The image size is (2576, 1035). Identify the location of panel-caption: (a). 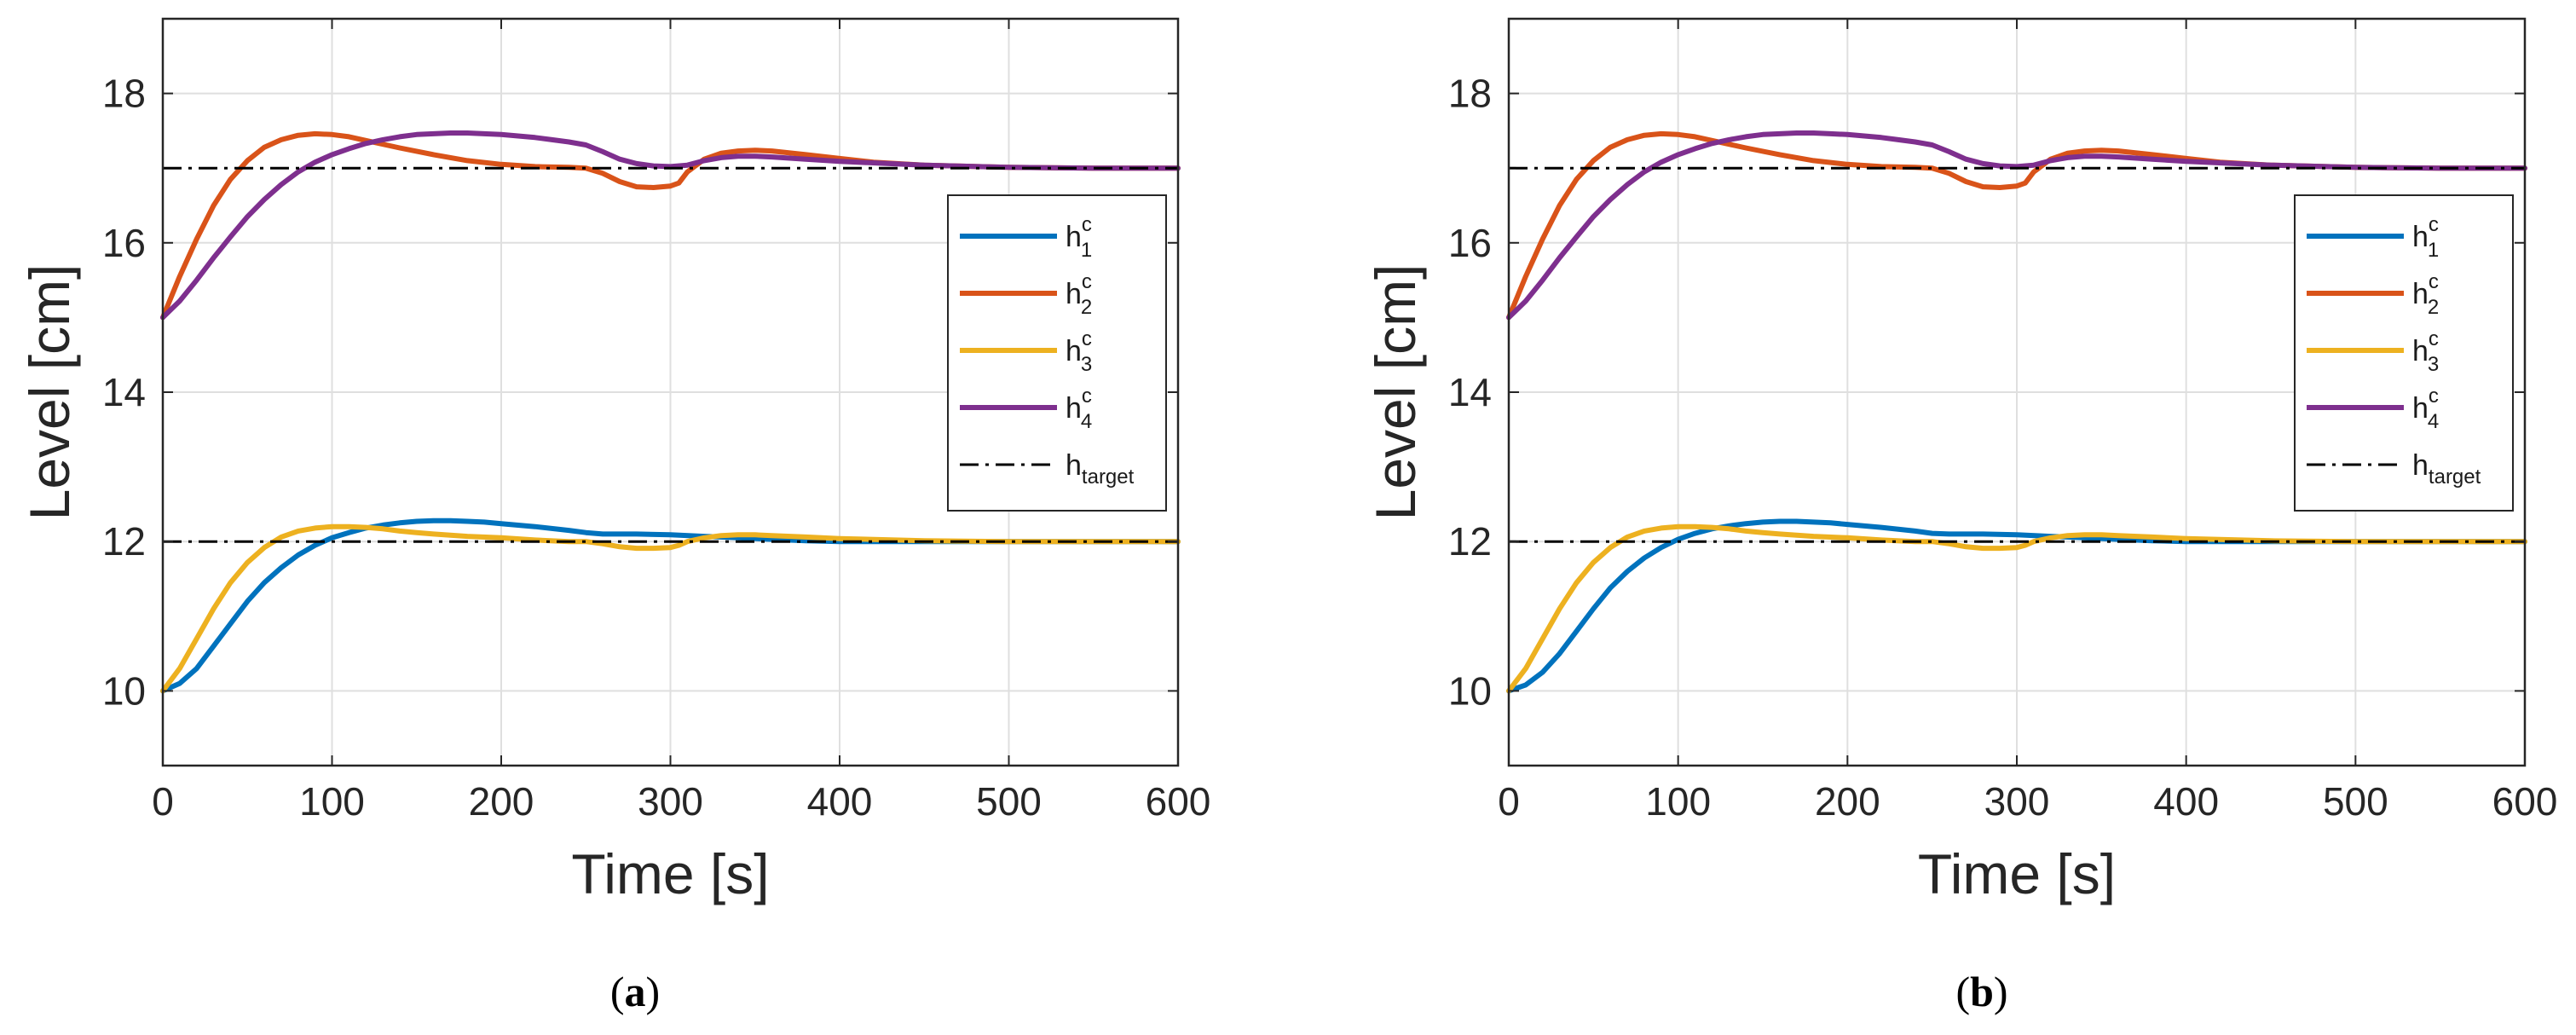
(635, 991).